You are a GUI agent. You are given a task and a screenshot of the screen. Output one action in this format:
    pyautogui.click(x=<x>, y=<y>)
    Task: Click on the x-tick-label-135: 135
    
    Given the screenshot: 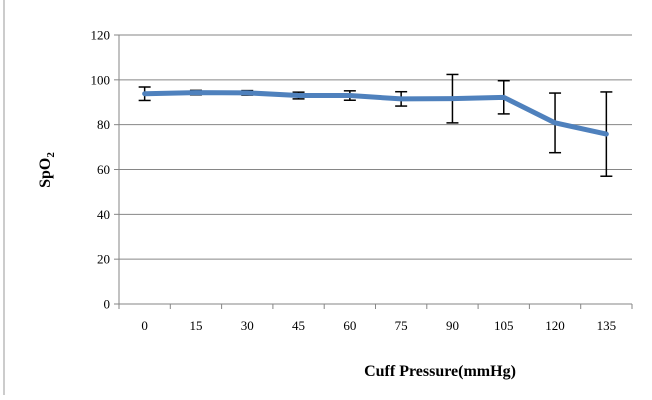 What is the action you would take?
    pyautogui.click(x=607, y=325)
    